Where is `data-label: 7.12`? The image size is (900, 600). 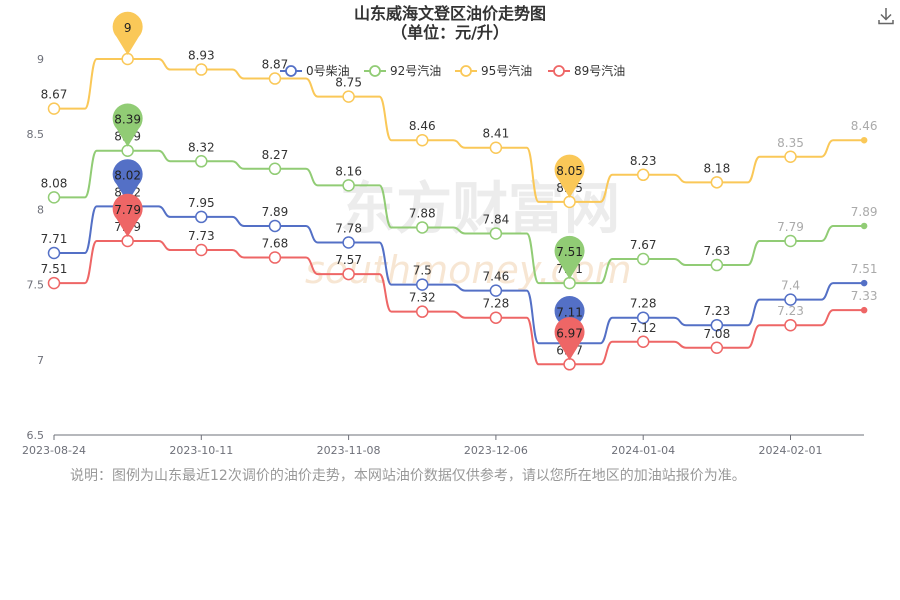
data-label: 7.12 is located at coordinates (643, 328).